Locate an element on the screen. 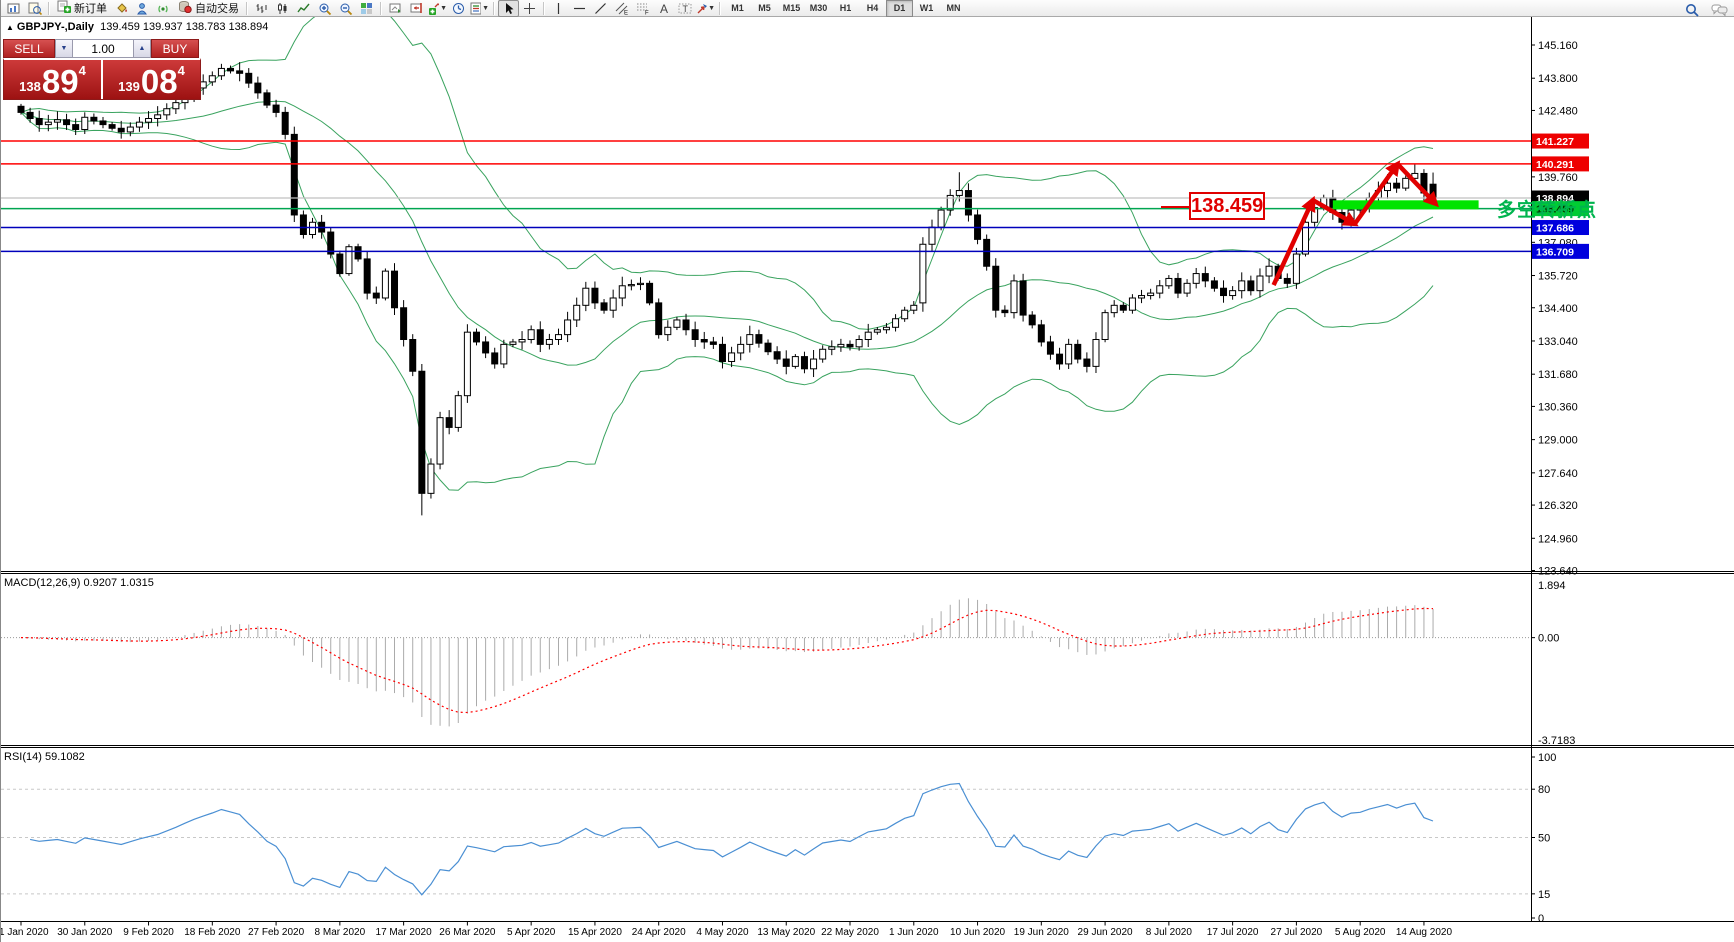  price-badge-label: 140.291 is located at coordinates (1555, 165).